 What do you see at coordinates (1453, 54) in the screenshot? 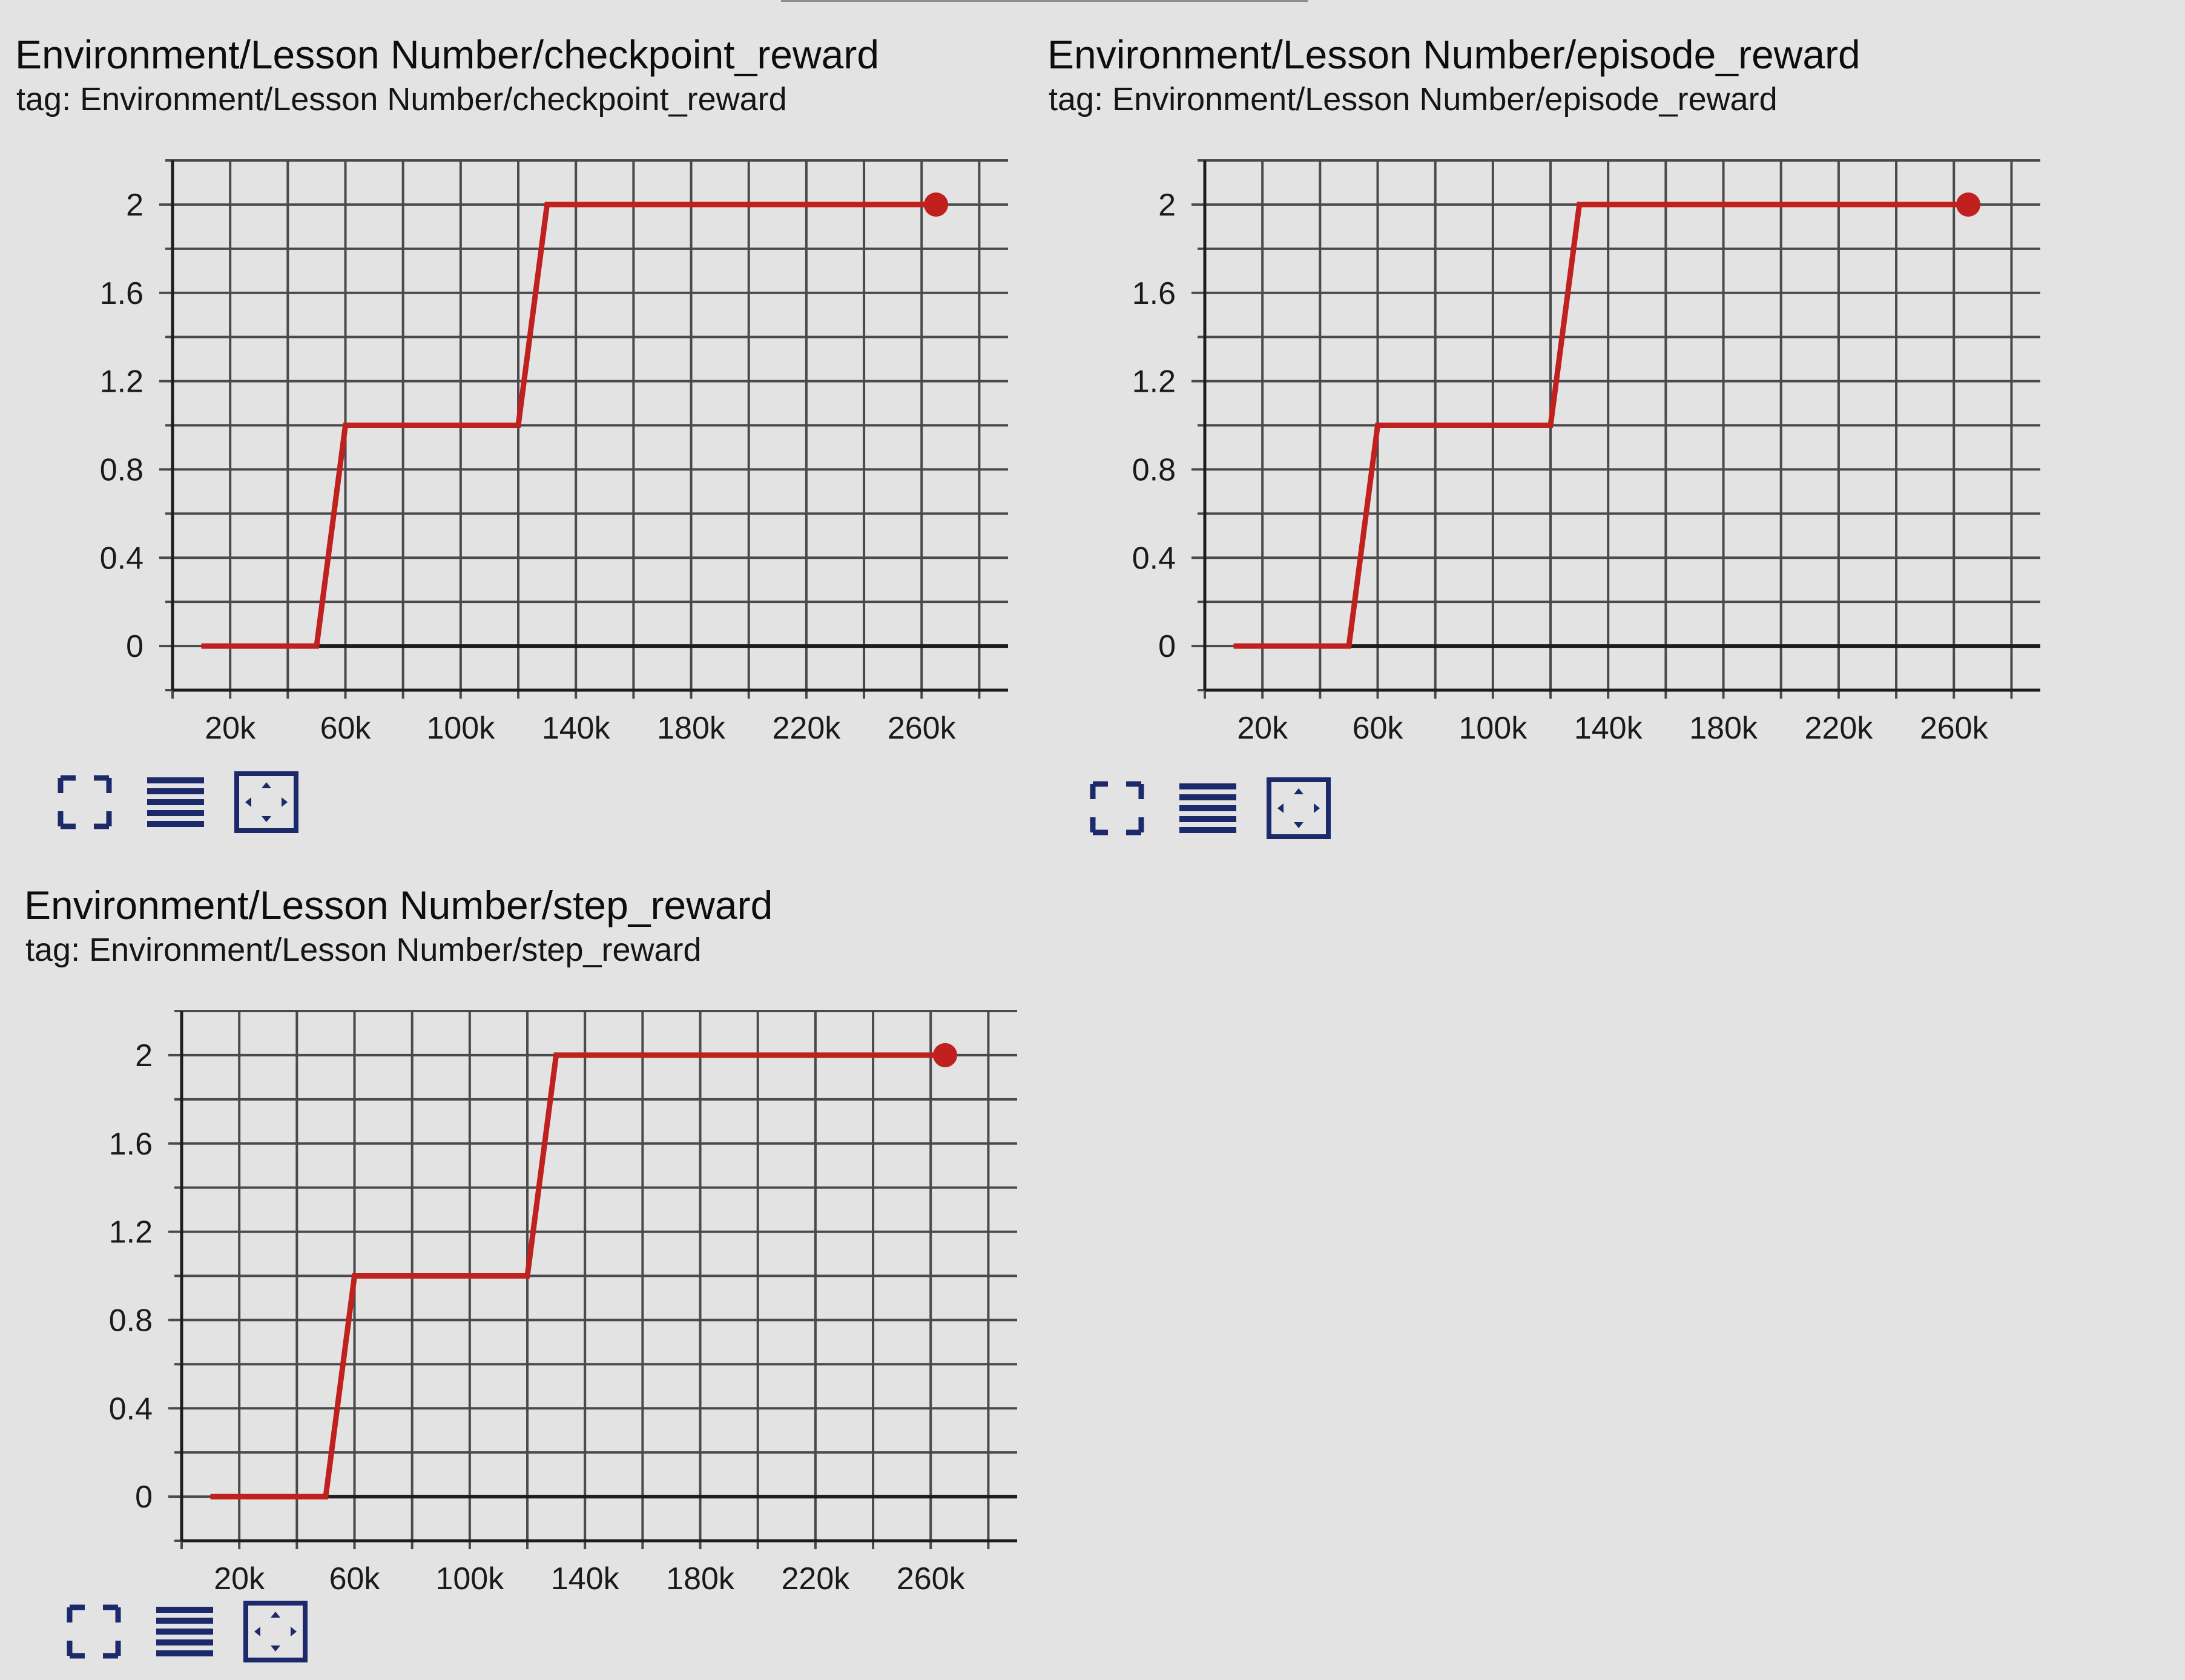
I see `chart-title: Environment/Lesson Number/episode_reward` at bounding box center [1453, 54].